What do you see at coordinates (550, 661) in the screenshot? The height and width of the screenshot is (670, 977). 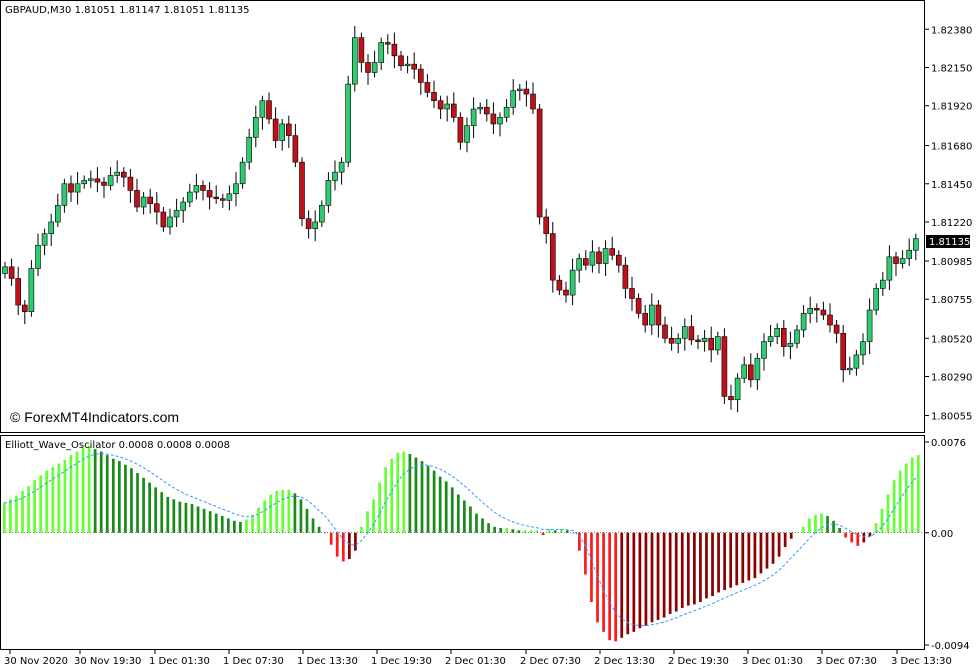 I see `time-tick-label: 2 Dec 07:30` at bounding box center [550, 661].